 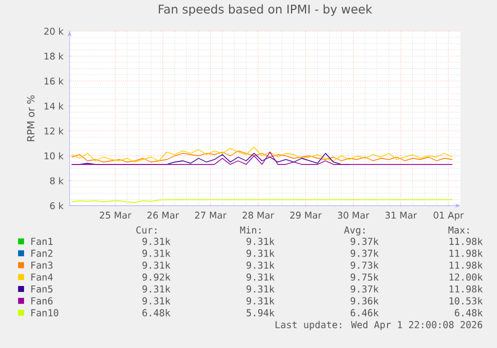 I want to click on text: 6.46k, so click(x=364, y=312).